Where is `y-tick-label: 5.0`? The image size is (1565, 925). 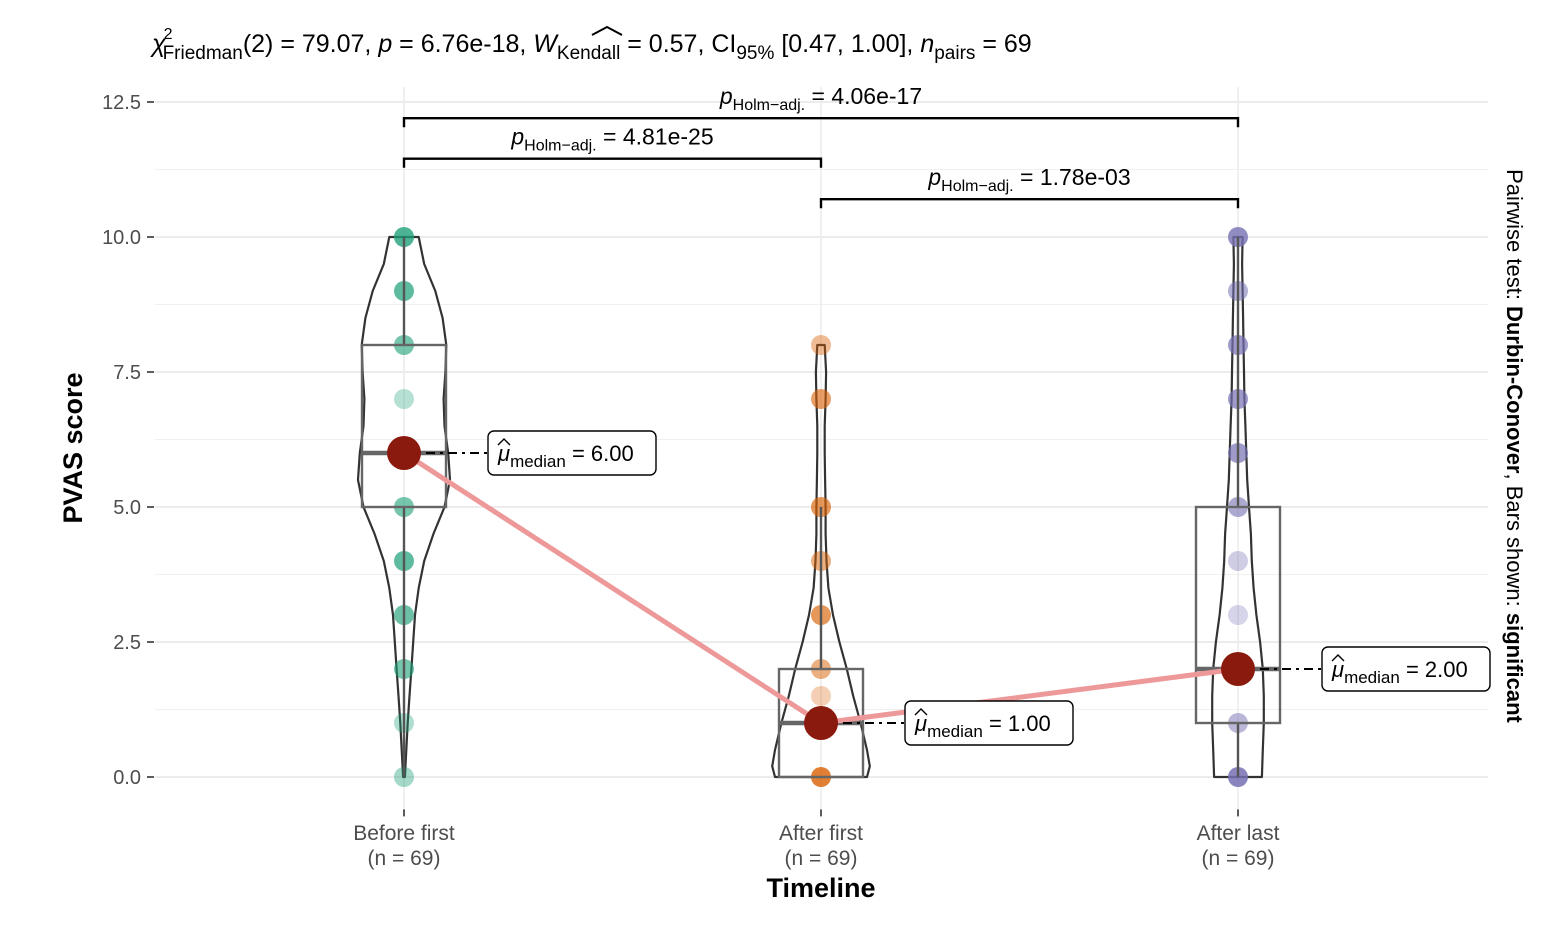 y-tick-label: 5.0 is located at coordinates (127, 508).